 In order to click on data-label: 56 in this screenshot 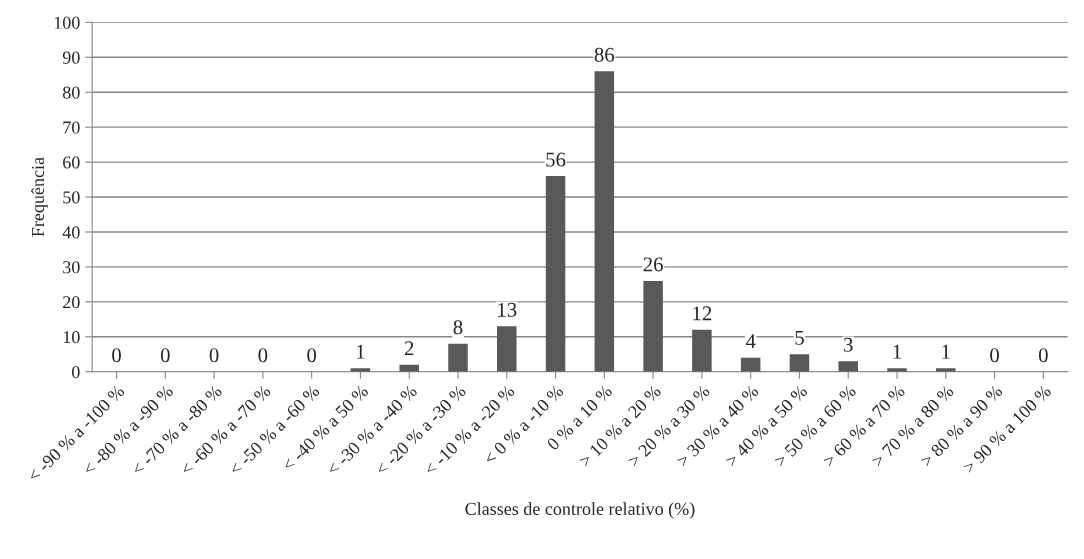, I will do `click(556, 159)`.